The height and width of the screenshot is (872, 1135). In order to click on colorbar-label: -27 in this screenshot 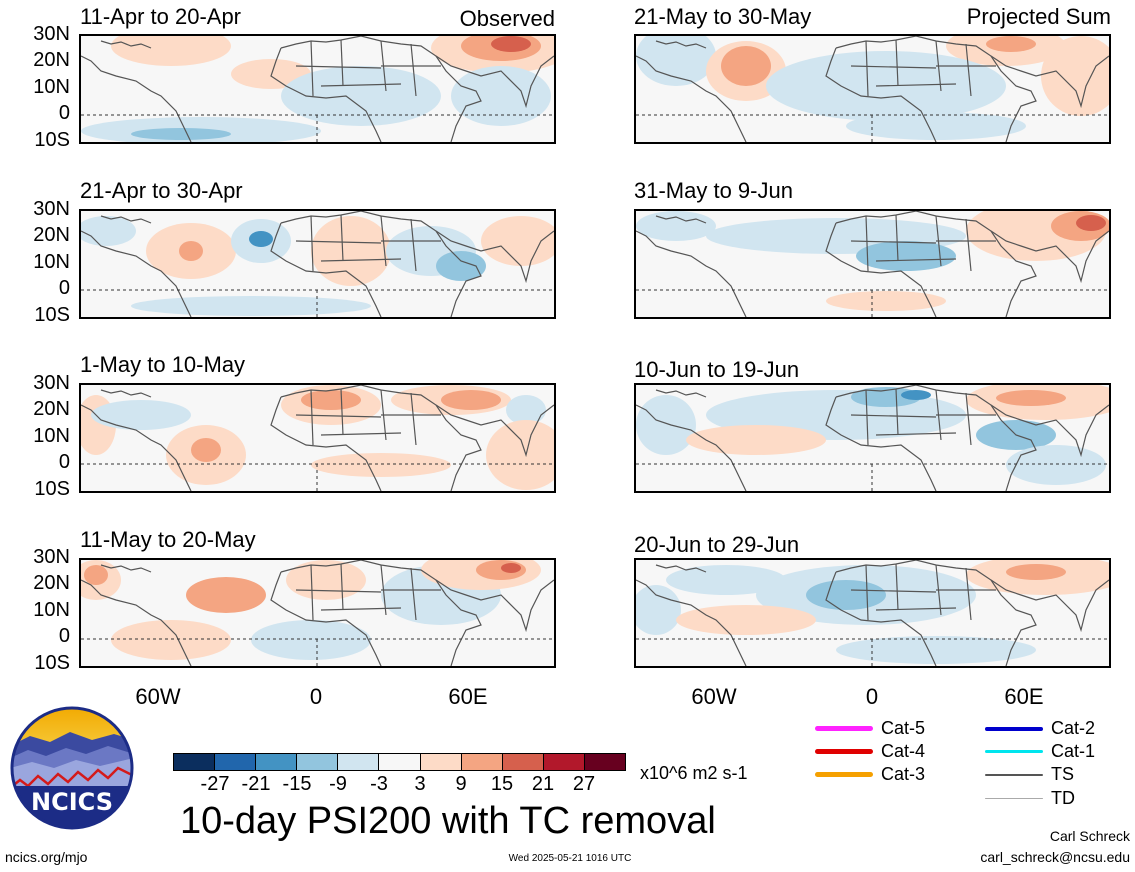, I will do `click(215, 784)`.